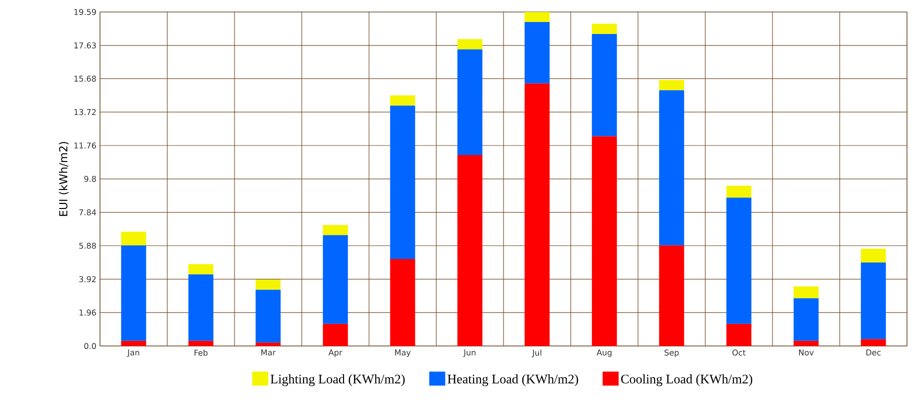 The image size is (921, 417). What do you see at coordinates (686, 380) in the screenshot?
I see `legend-label: Cooling Load (KWh/m2)` at bounding box center [686, 380].